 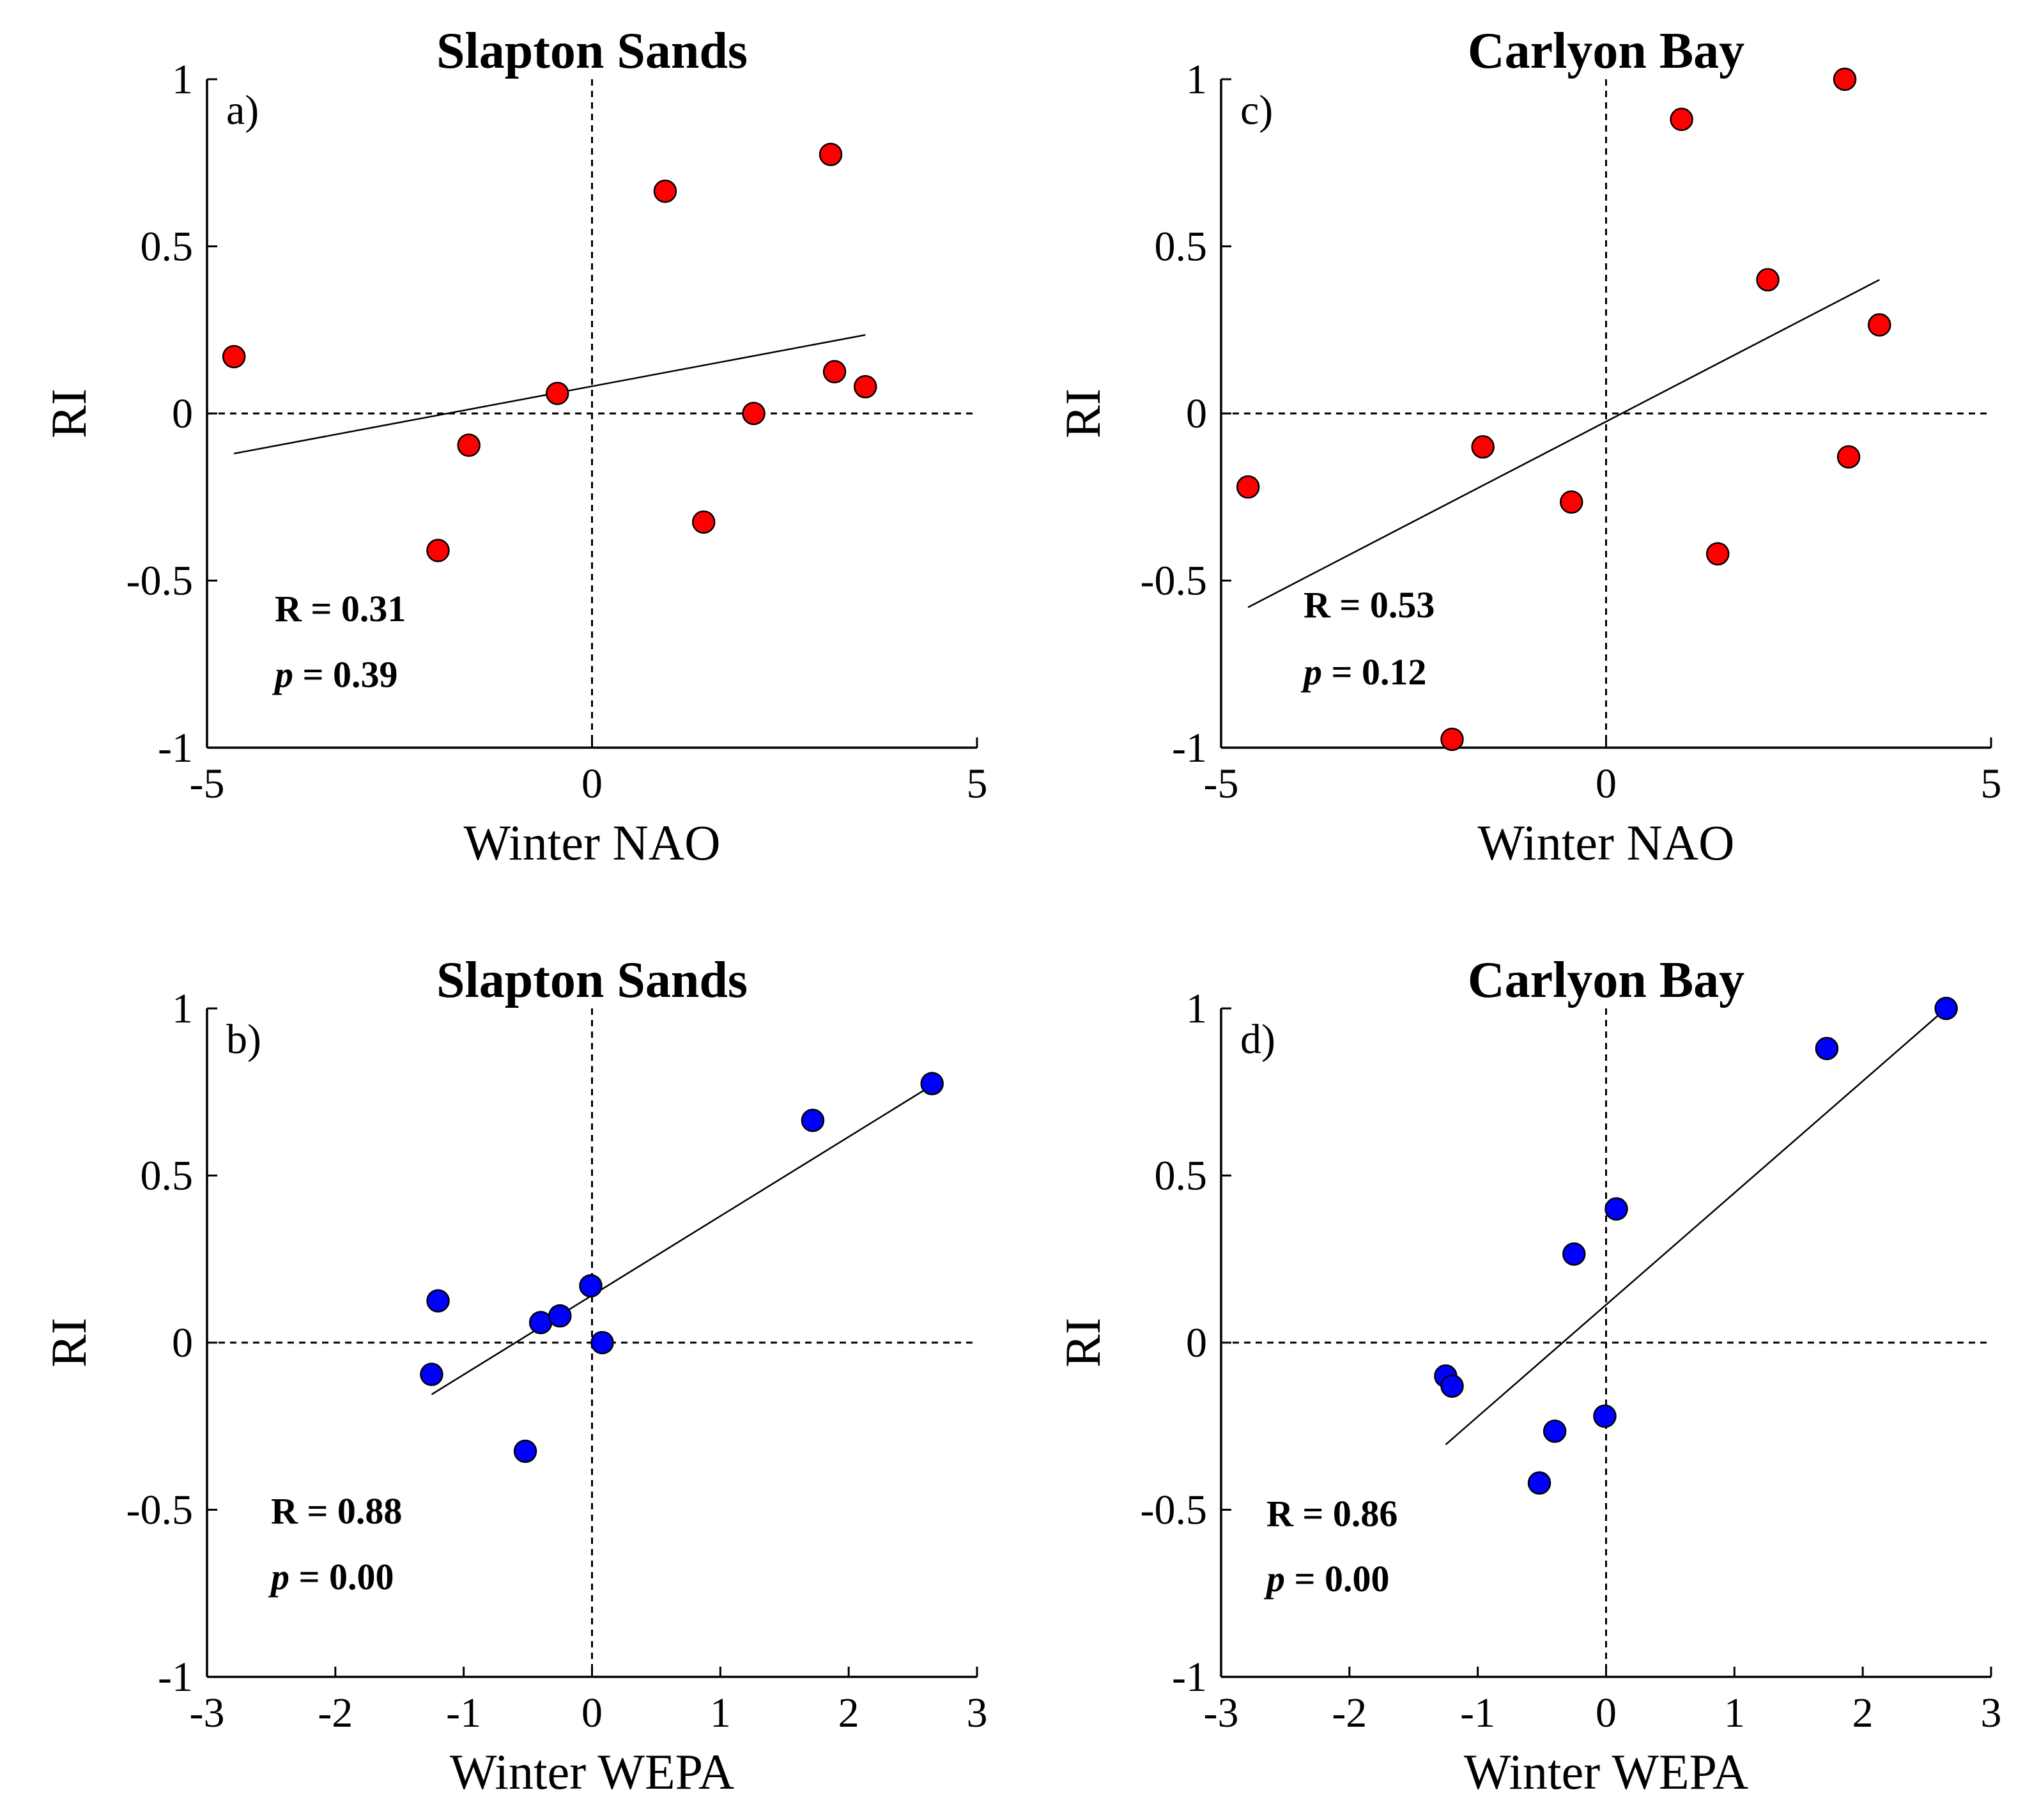 I want to click on p-number: = 0.12, so click(x=1374, y=672).